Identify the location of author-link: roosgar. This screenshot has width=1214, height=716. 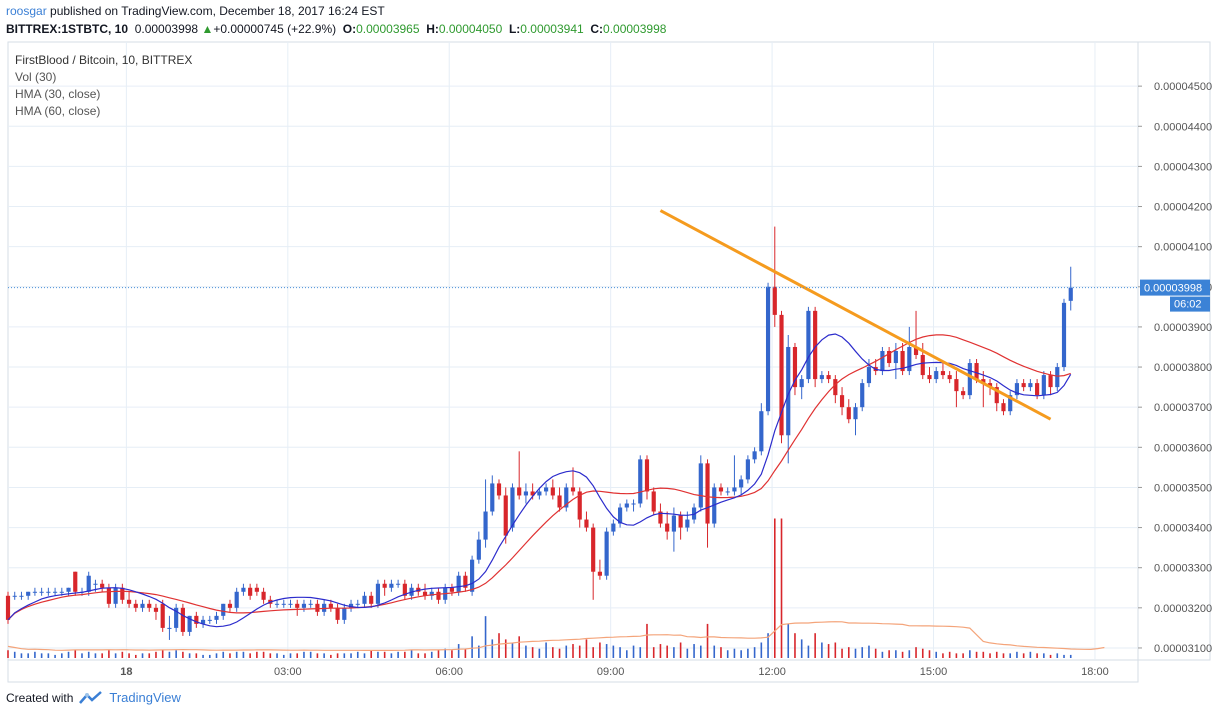
(26, 11).